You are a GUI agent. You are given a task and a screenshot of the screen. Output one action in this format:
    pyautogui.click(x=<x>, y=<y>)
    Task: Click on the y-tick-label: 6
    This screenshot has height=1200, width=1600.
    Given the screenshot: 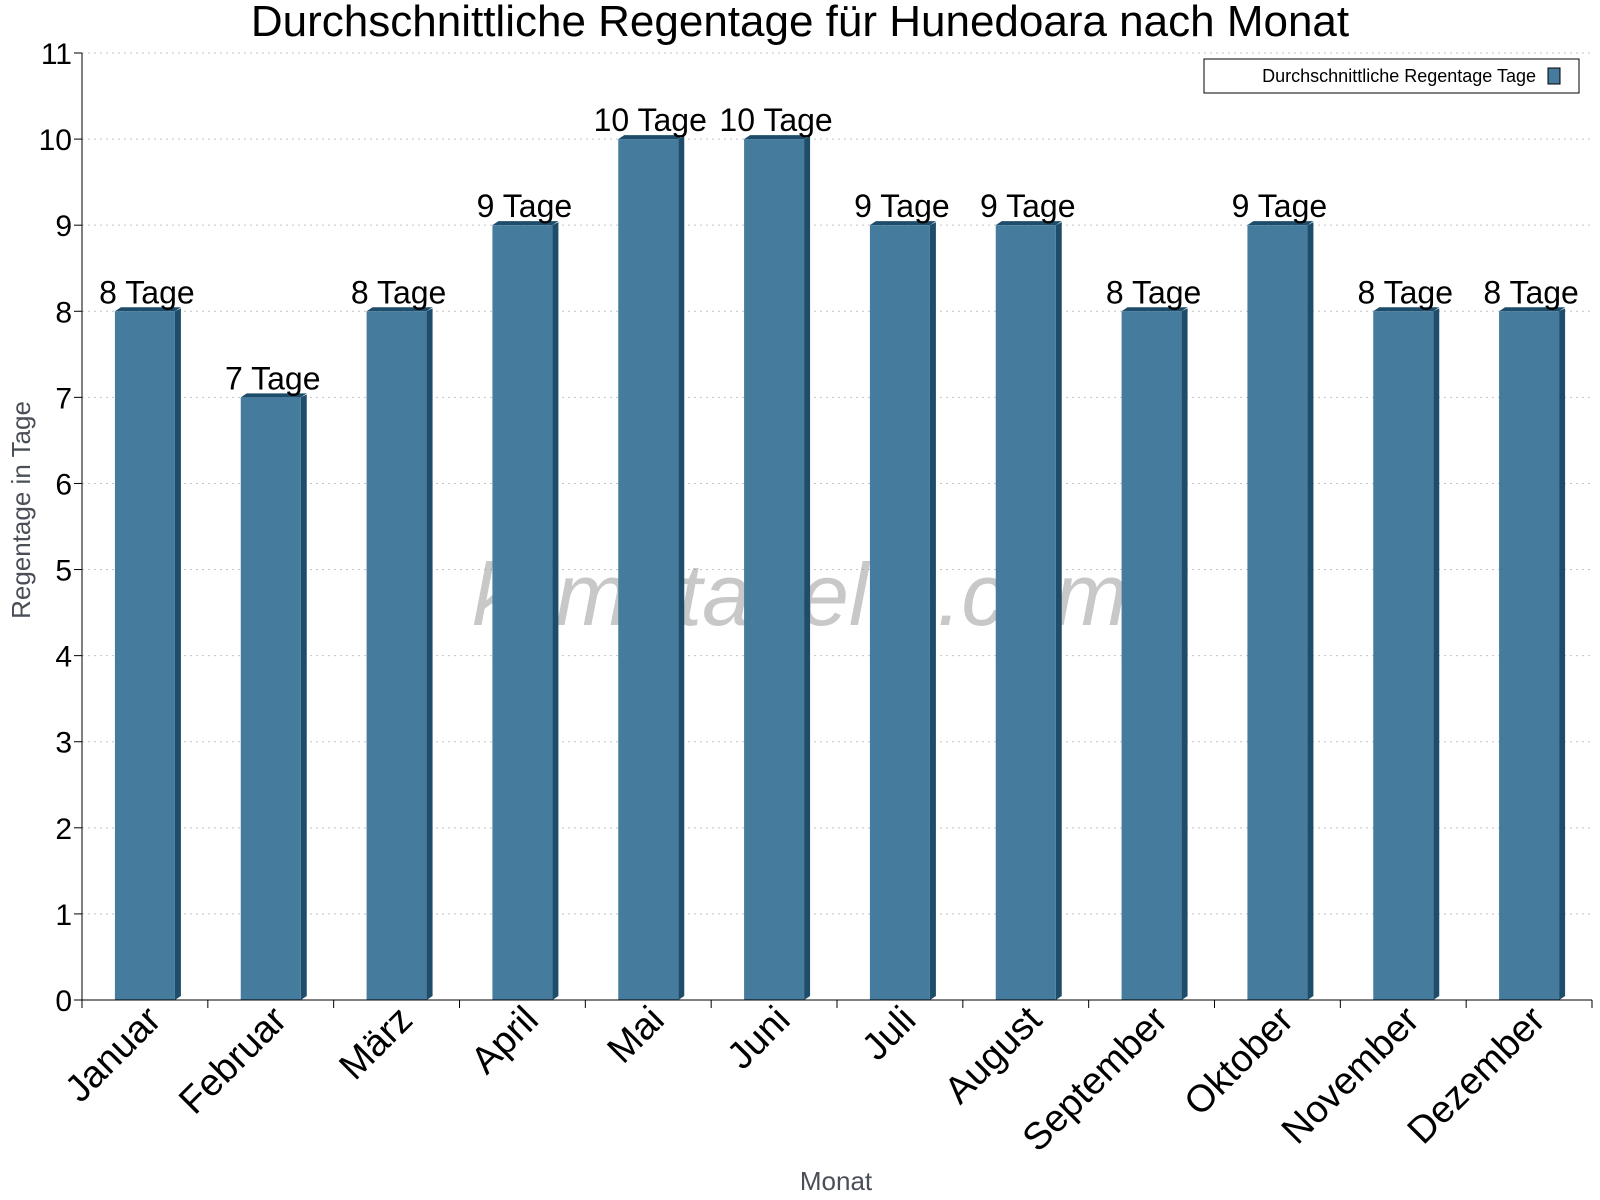 What is the action you would take?
    pyautogui.click(x=63, y=484)
    